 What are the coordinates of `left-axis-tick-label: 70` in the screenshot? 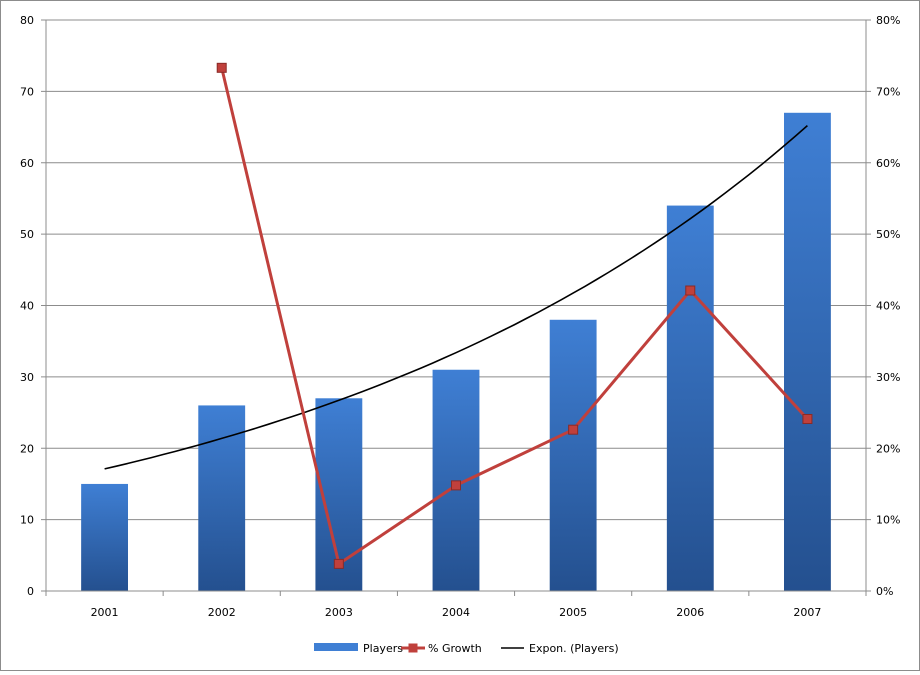 It's located at (27, 91).